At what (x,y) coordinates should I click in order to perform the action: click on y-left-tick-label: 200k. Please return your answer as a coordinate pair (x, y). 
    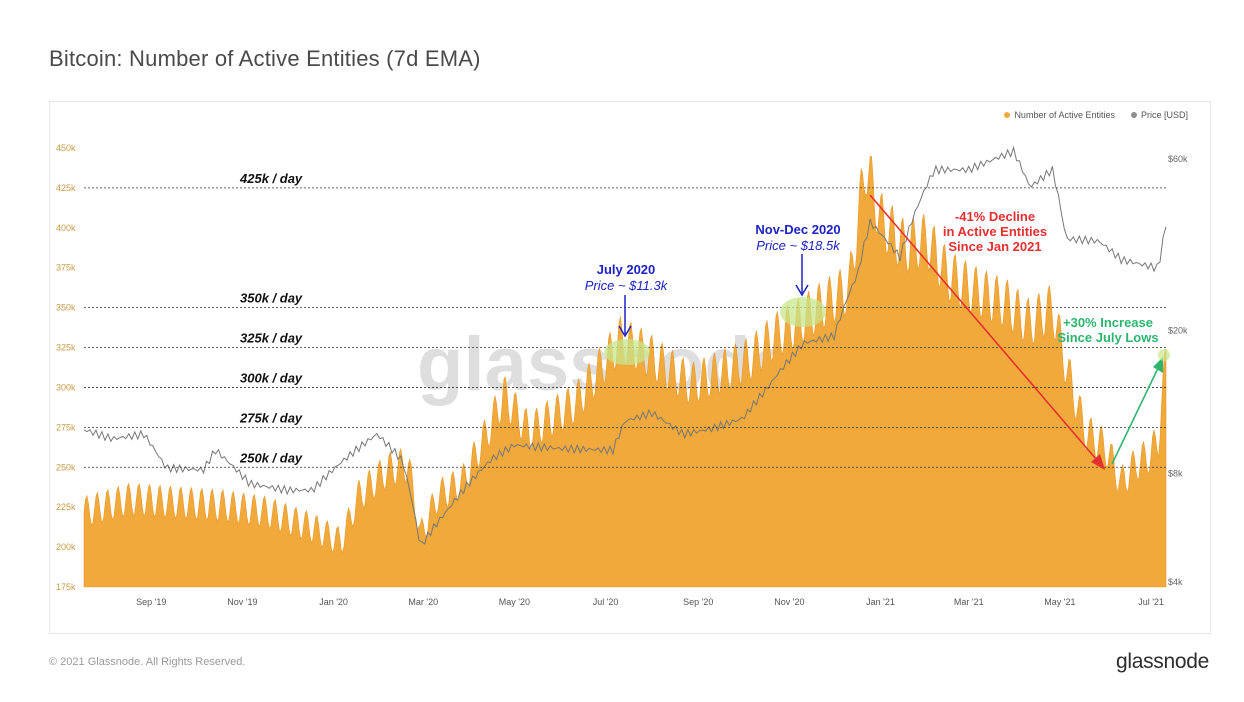
    Looking at the image, I should click on (66, 547).